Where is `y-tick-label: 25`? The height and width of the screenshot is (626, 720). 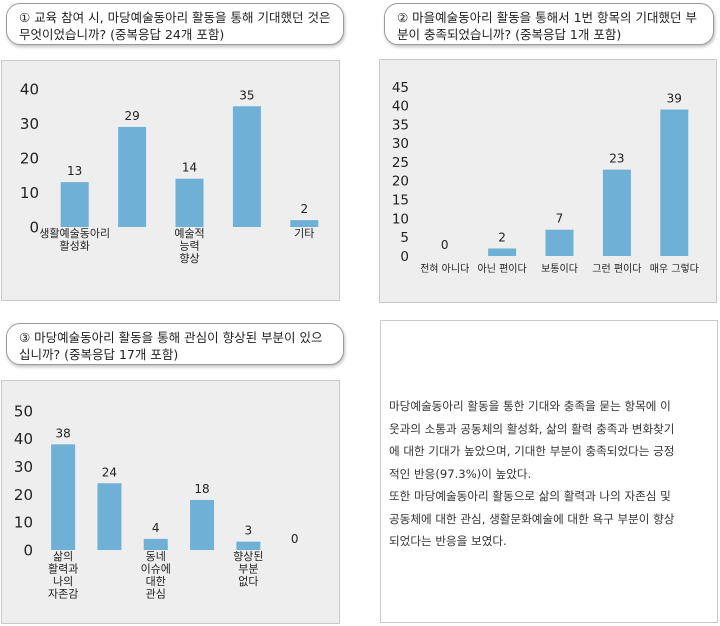
y-tick-label: 25 is located at coordinates (400, 163).